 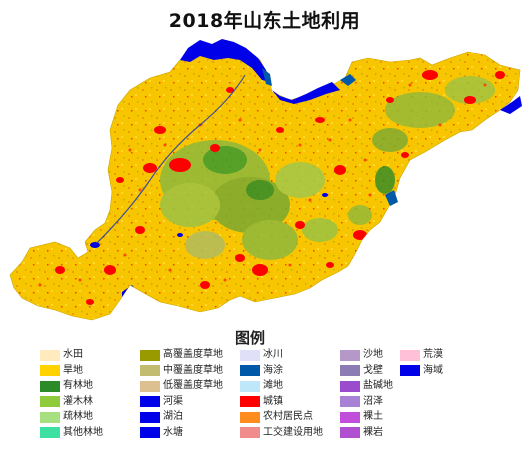 What do you see at coordinates (293, 432) in the screenshot?
I see `legend-label: 工交建设用地` at bounding box center [293, 432].